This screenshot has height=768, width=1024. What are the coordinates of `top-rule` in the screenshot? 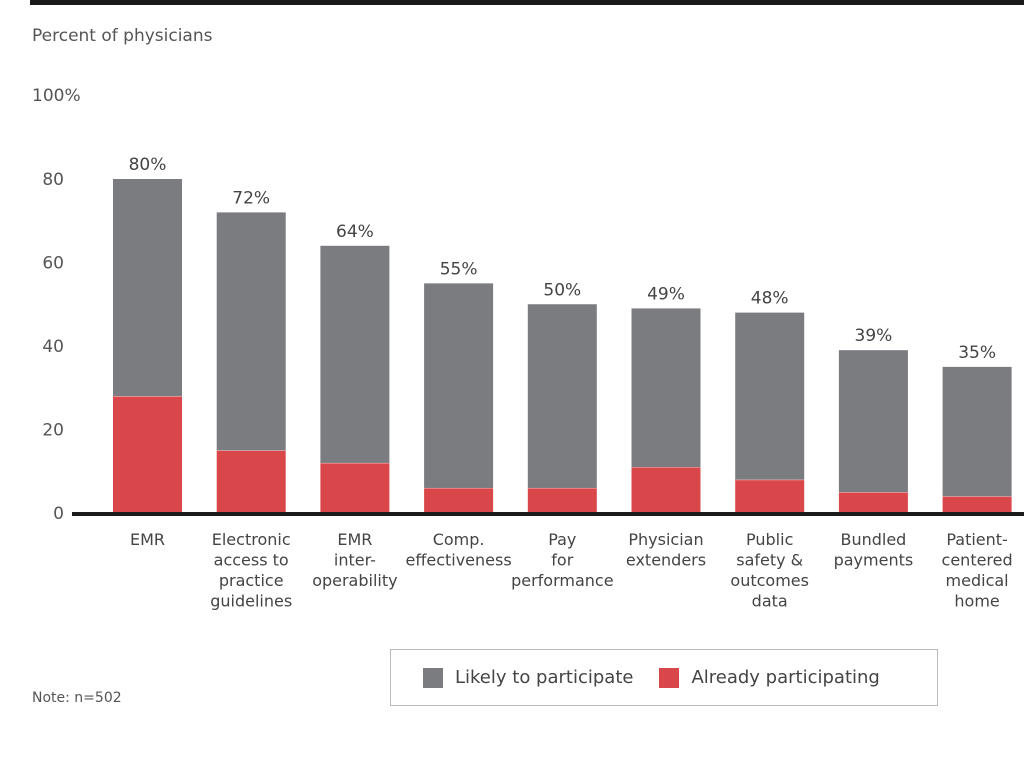 It's located at (527, 2).